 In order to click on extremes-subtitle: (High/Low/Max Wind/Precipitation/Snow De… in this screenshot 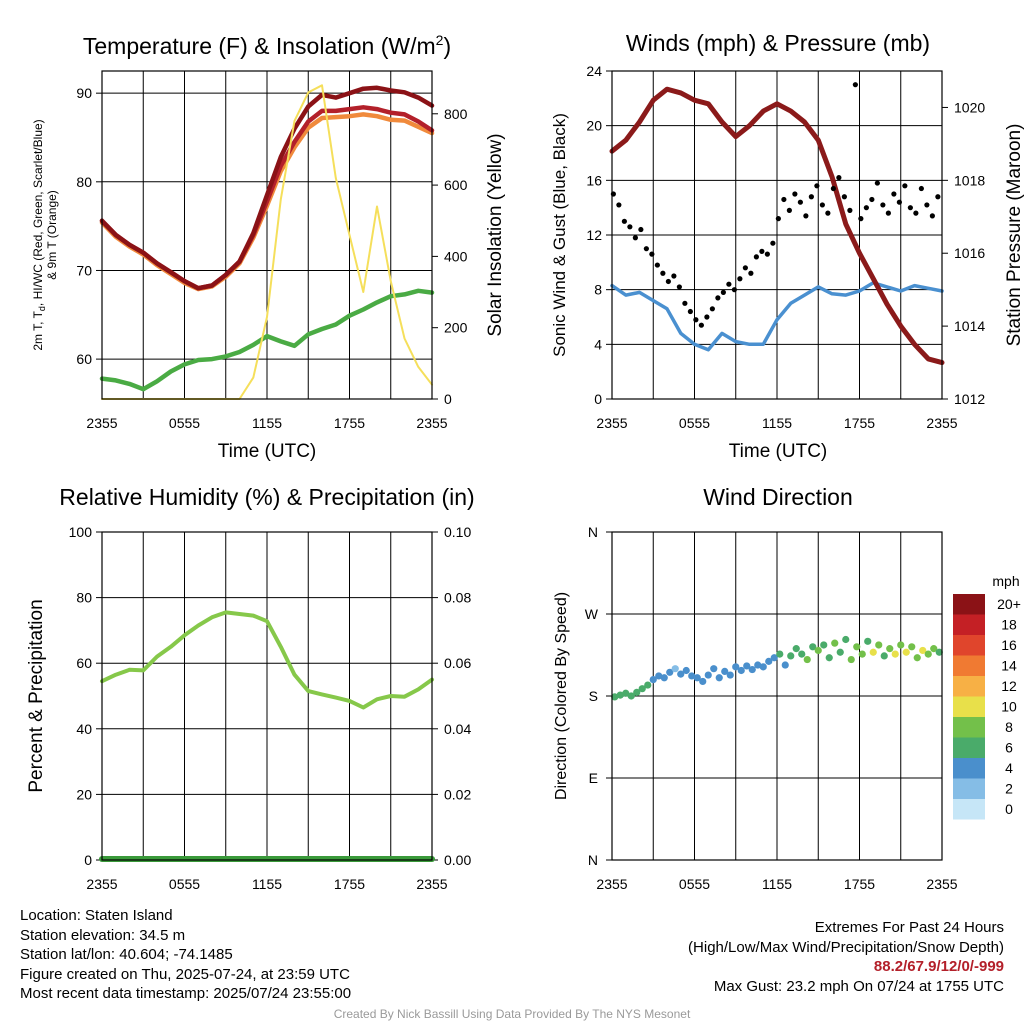, I will do `click(846, 947)`.